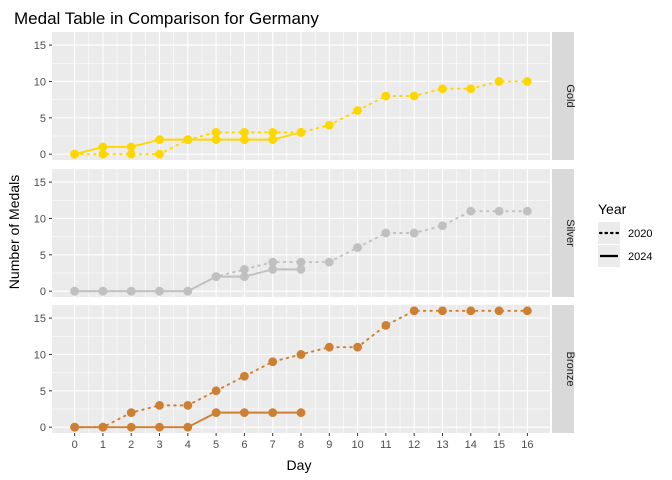  What do you see at coordinates (216, 445) in the screenshot?
I see `x-tick-label: 5` at bounding box center [216, 445].